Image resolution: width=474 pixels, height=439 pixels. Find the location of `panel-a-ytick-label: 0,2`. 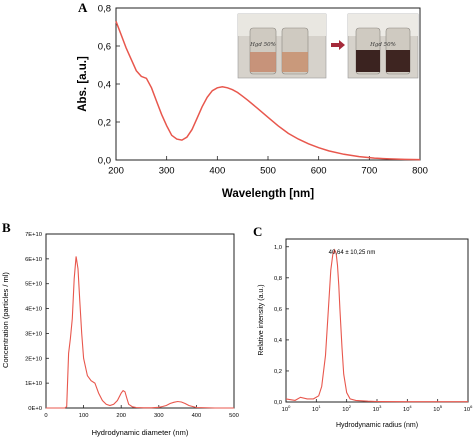

panel-a-ytick-label: 0,2 is located at coordinates (104, 122).